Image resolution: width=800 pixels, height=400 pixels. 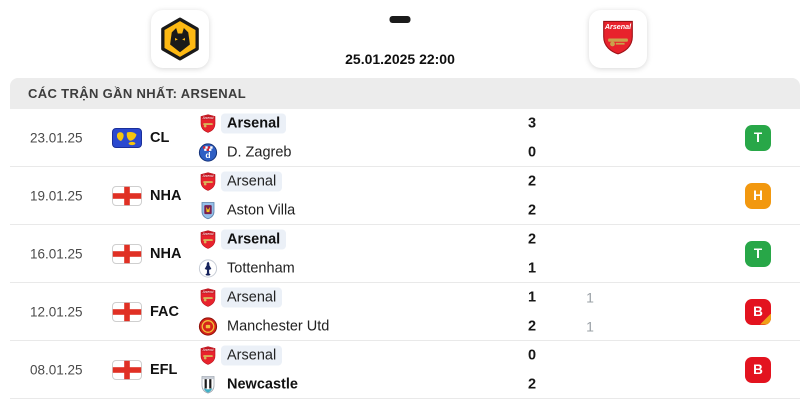 I want to click on match-date: 23.01.25, so click(x=56, y=137).